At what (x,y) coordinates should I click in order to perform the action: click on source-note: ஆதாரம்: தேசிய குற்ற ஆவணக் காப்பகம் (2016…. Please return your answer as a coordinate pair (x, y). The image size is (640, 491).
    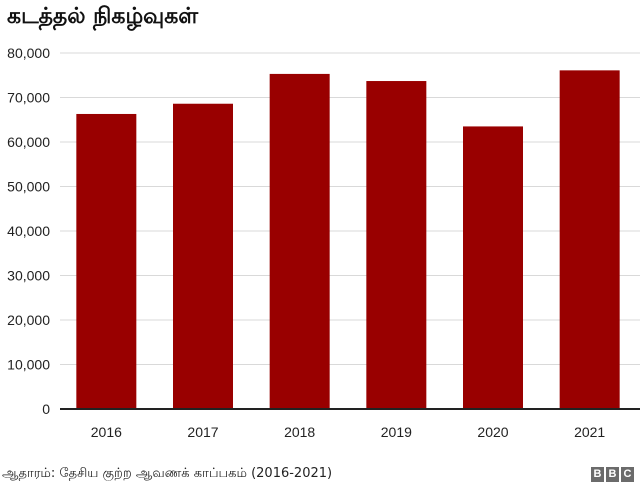
    Looking at the image, I should click on (167, 473).